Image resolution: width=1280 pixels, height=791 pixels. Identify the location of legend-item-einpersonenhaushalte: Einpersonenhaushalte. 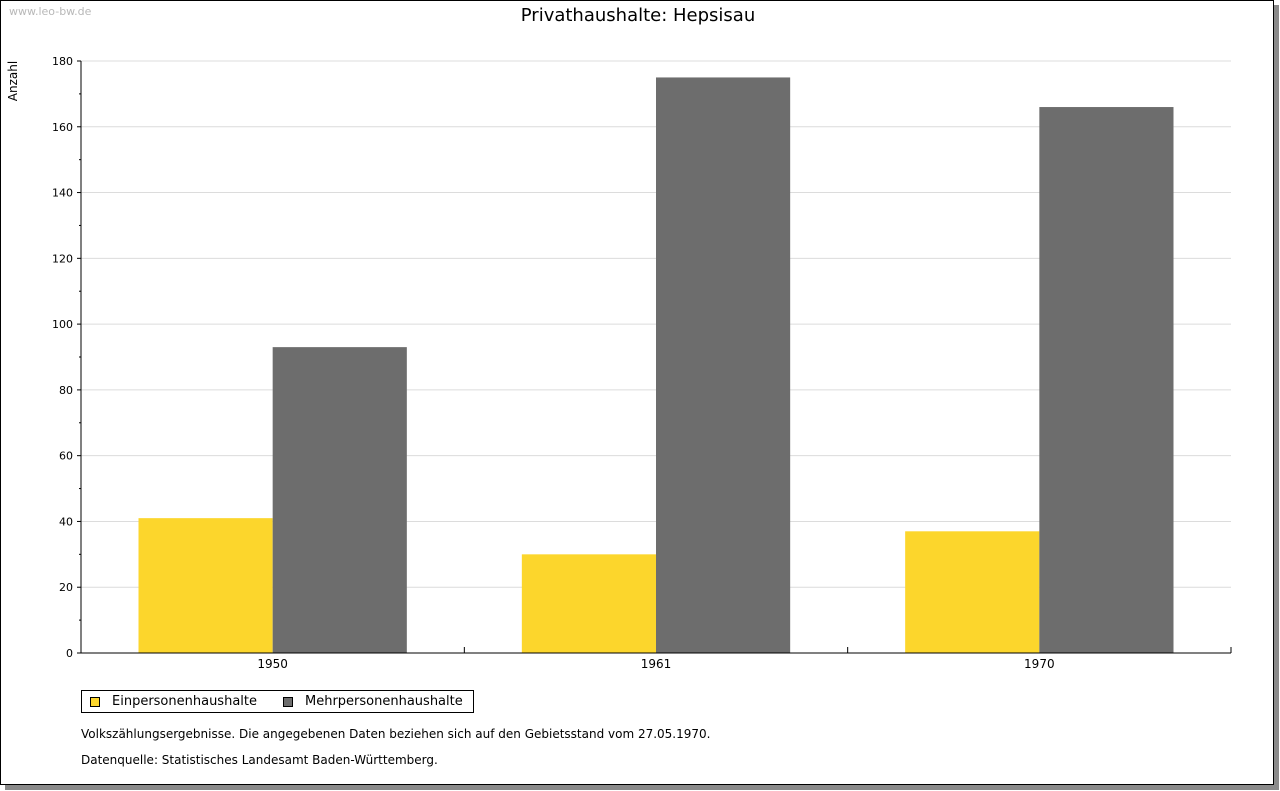
(173, 701).